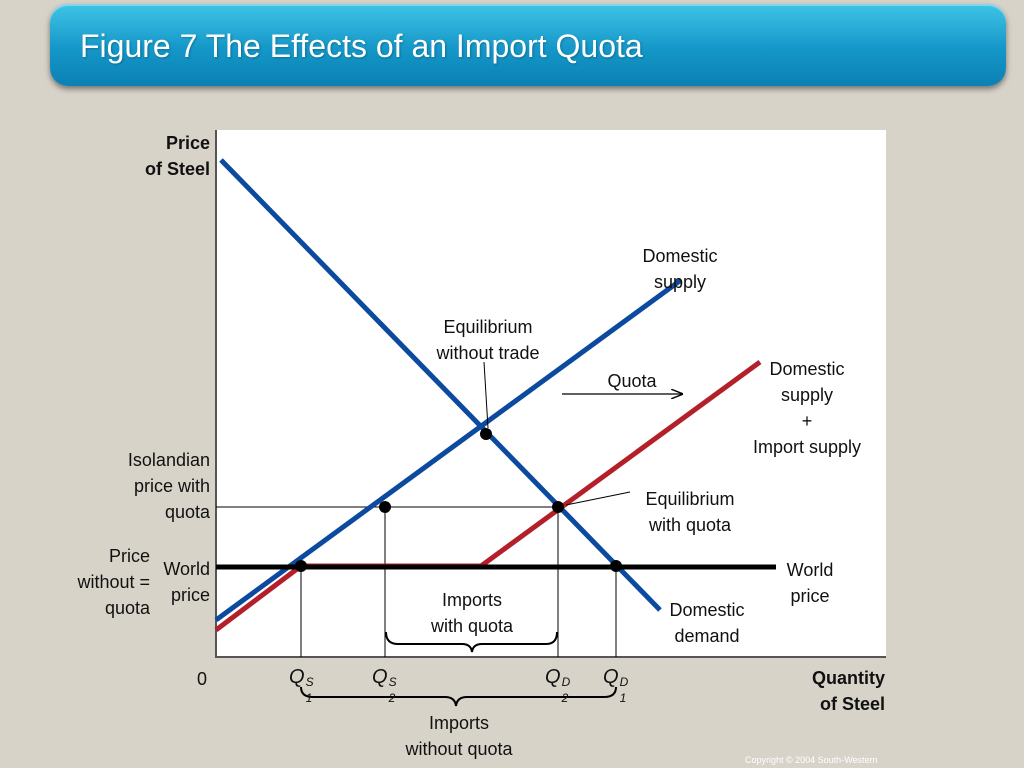 The height and width of the screenshot is (768, 1024). I want to click on demand-at-world-price-point, so click(616, 566).